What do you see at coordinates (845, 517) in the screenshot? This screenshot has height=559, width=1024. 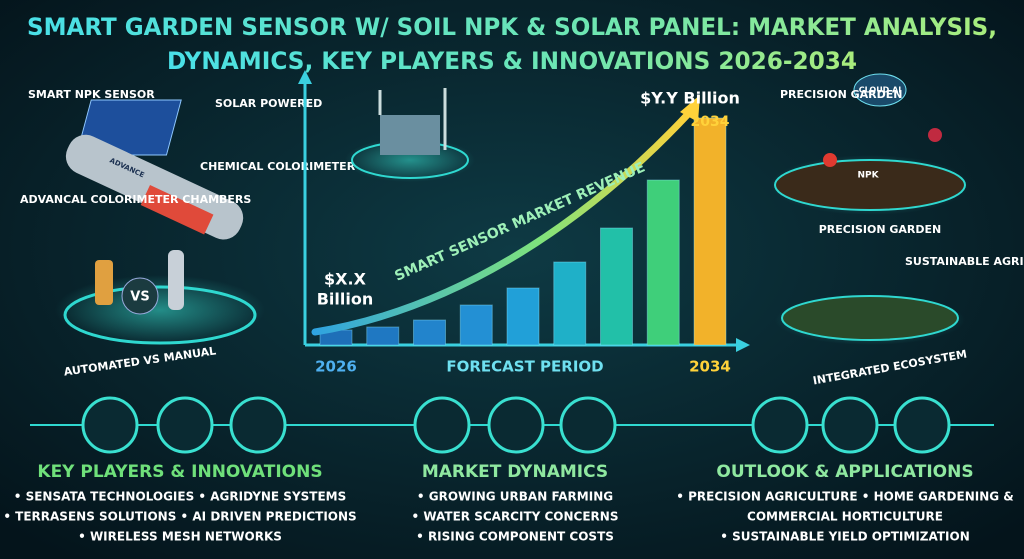 I see `section-line: COMMERCIAL HORTICULTURE` at bounding box center [845, 517].